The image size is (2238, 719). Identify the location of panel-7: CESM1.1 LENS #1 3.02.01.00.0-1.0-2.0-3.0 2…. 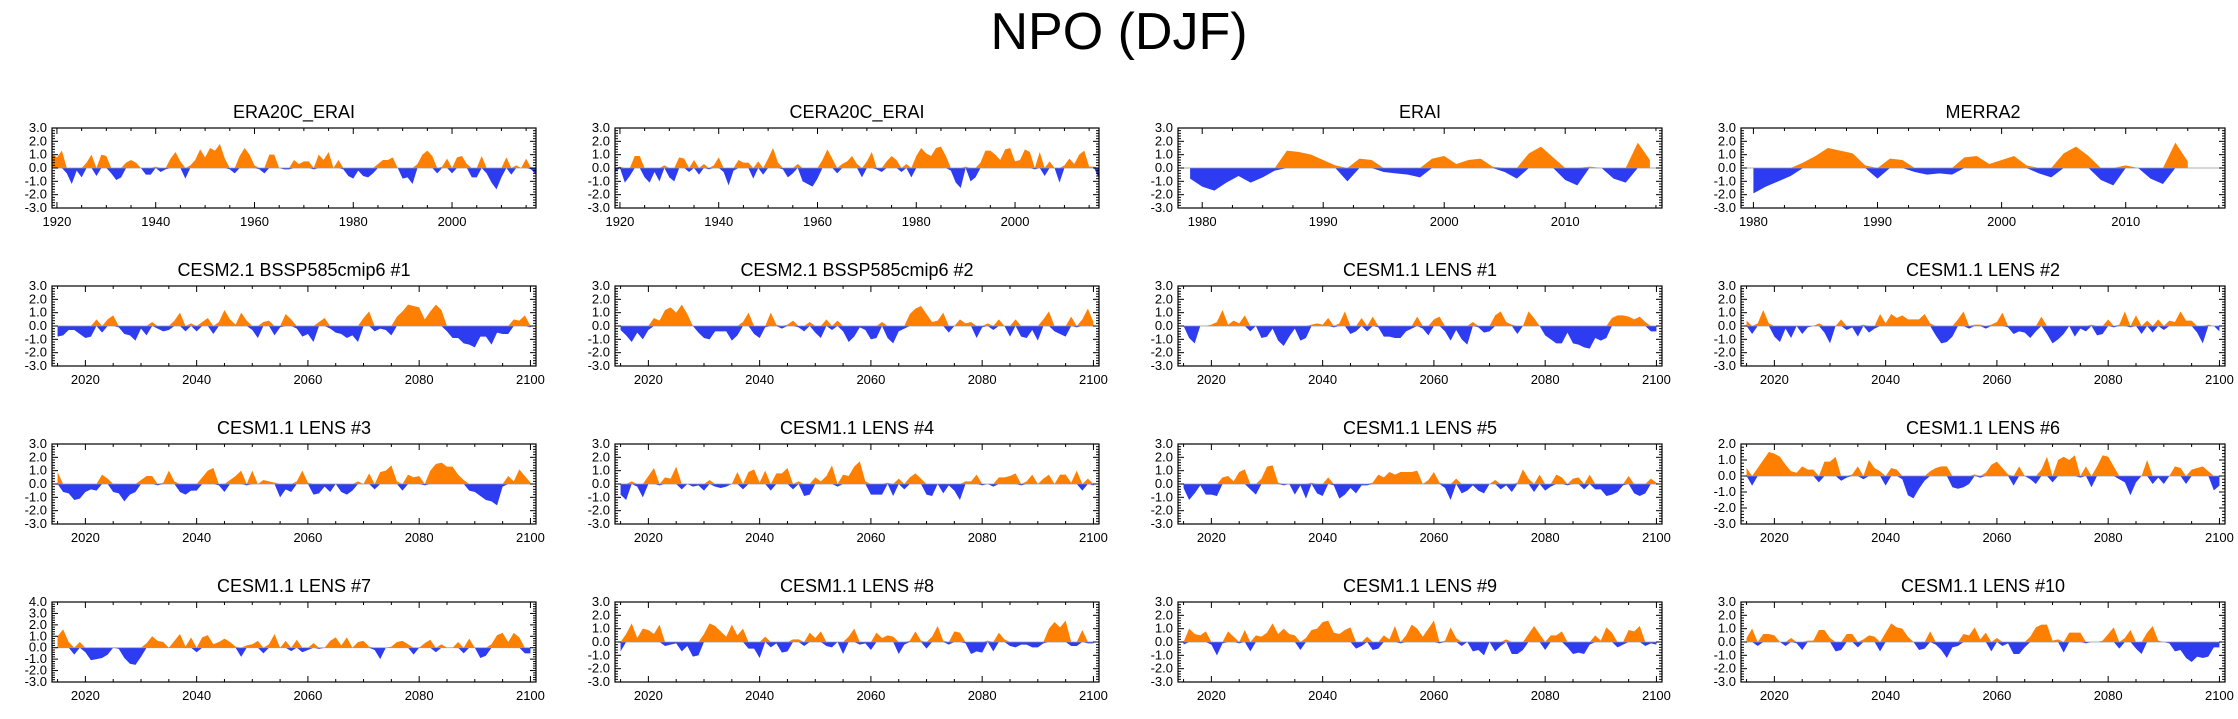
(1411, 323).